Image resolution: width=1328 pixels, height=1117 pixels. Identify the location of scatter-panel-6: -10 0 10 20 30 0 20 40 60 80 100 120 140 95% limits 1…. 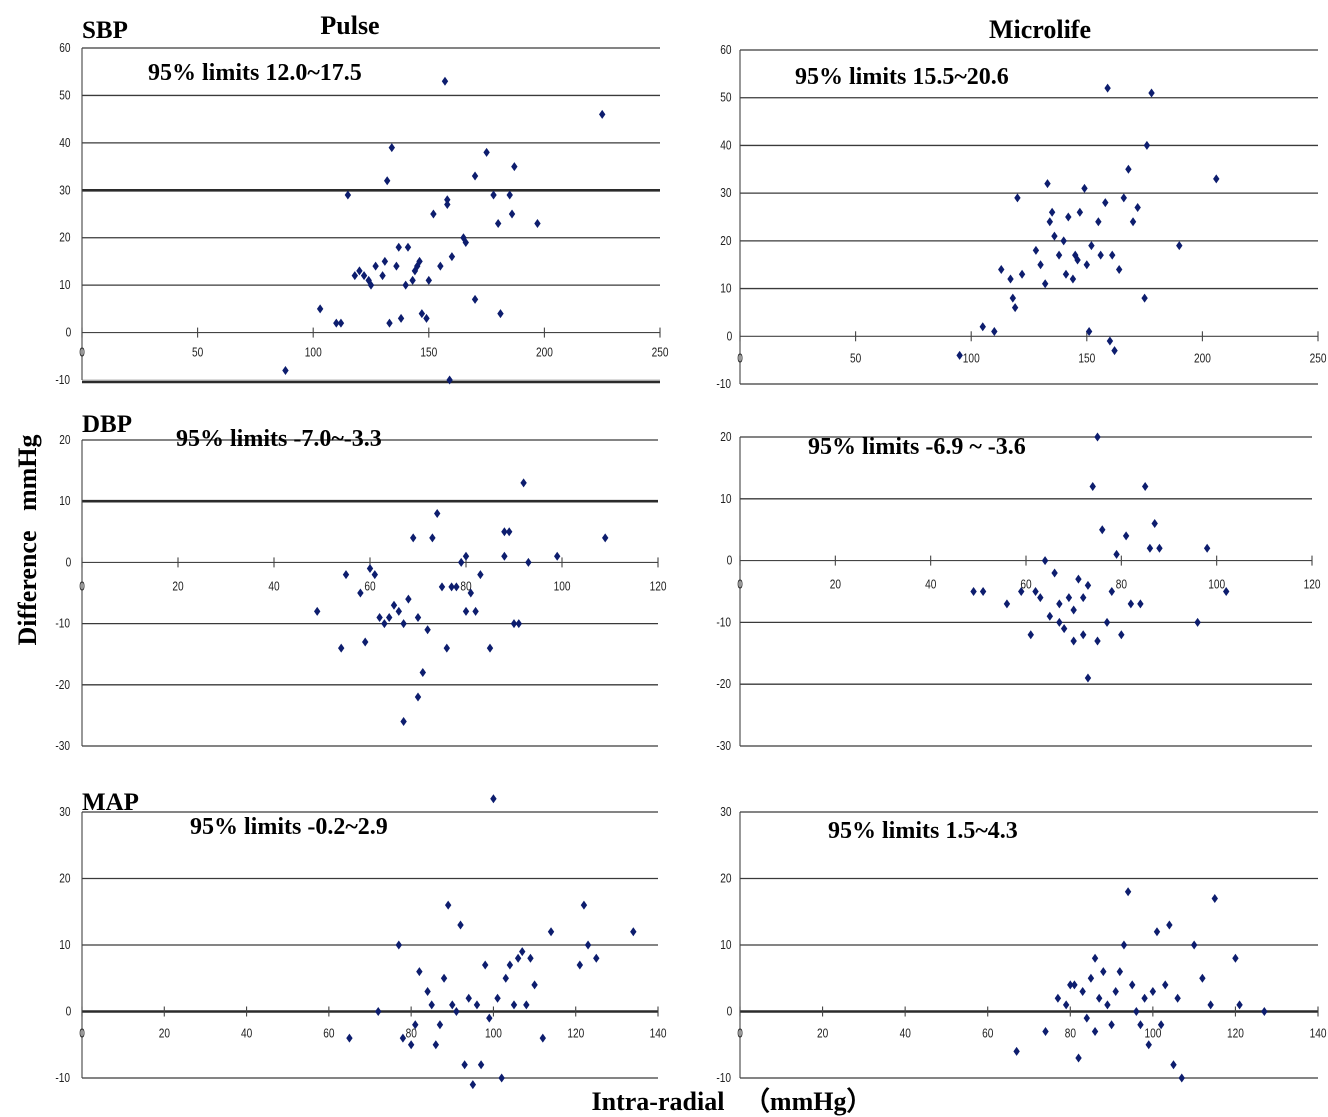
(1021, 945).